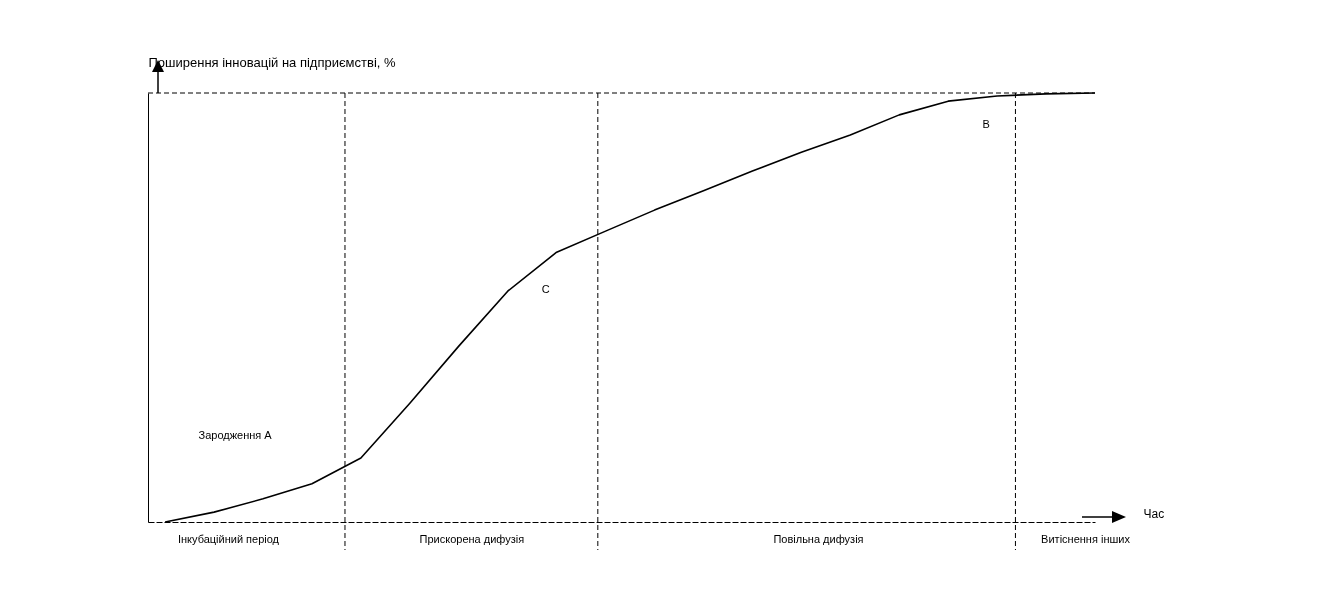 Image resolution: width=1336 pixels, height=603 pixels. I want to click on annotation: Зародження А, so click(235, 435).